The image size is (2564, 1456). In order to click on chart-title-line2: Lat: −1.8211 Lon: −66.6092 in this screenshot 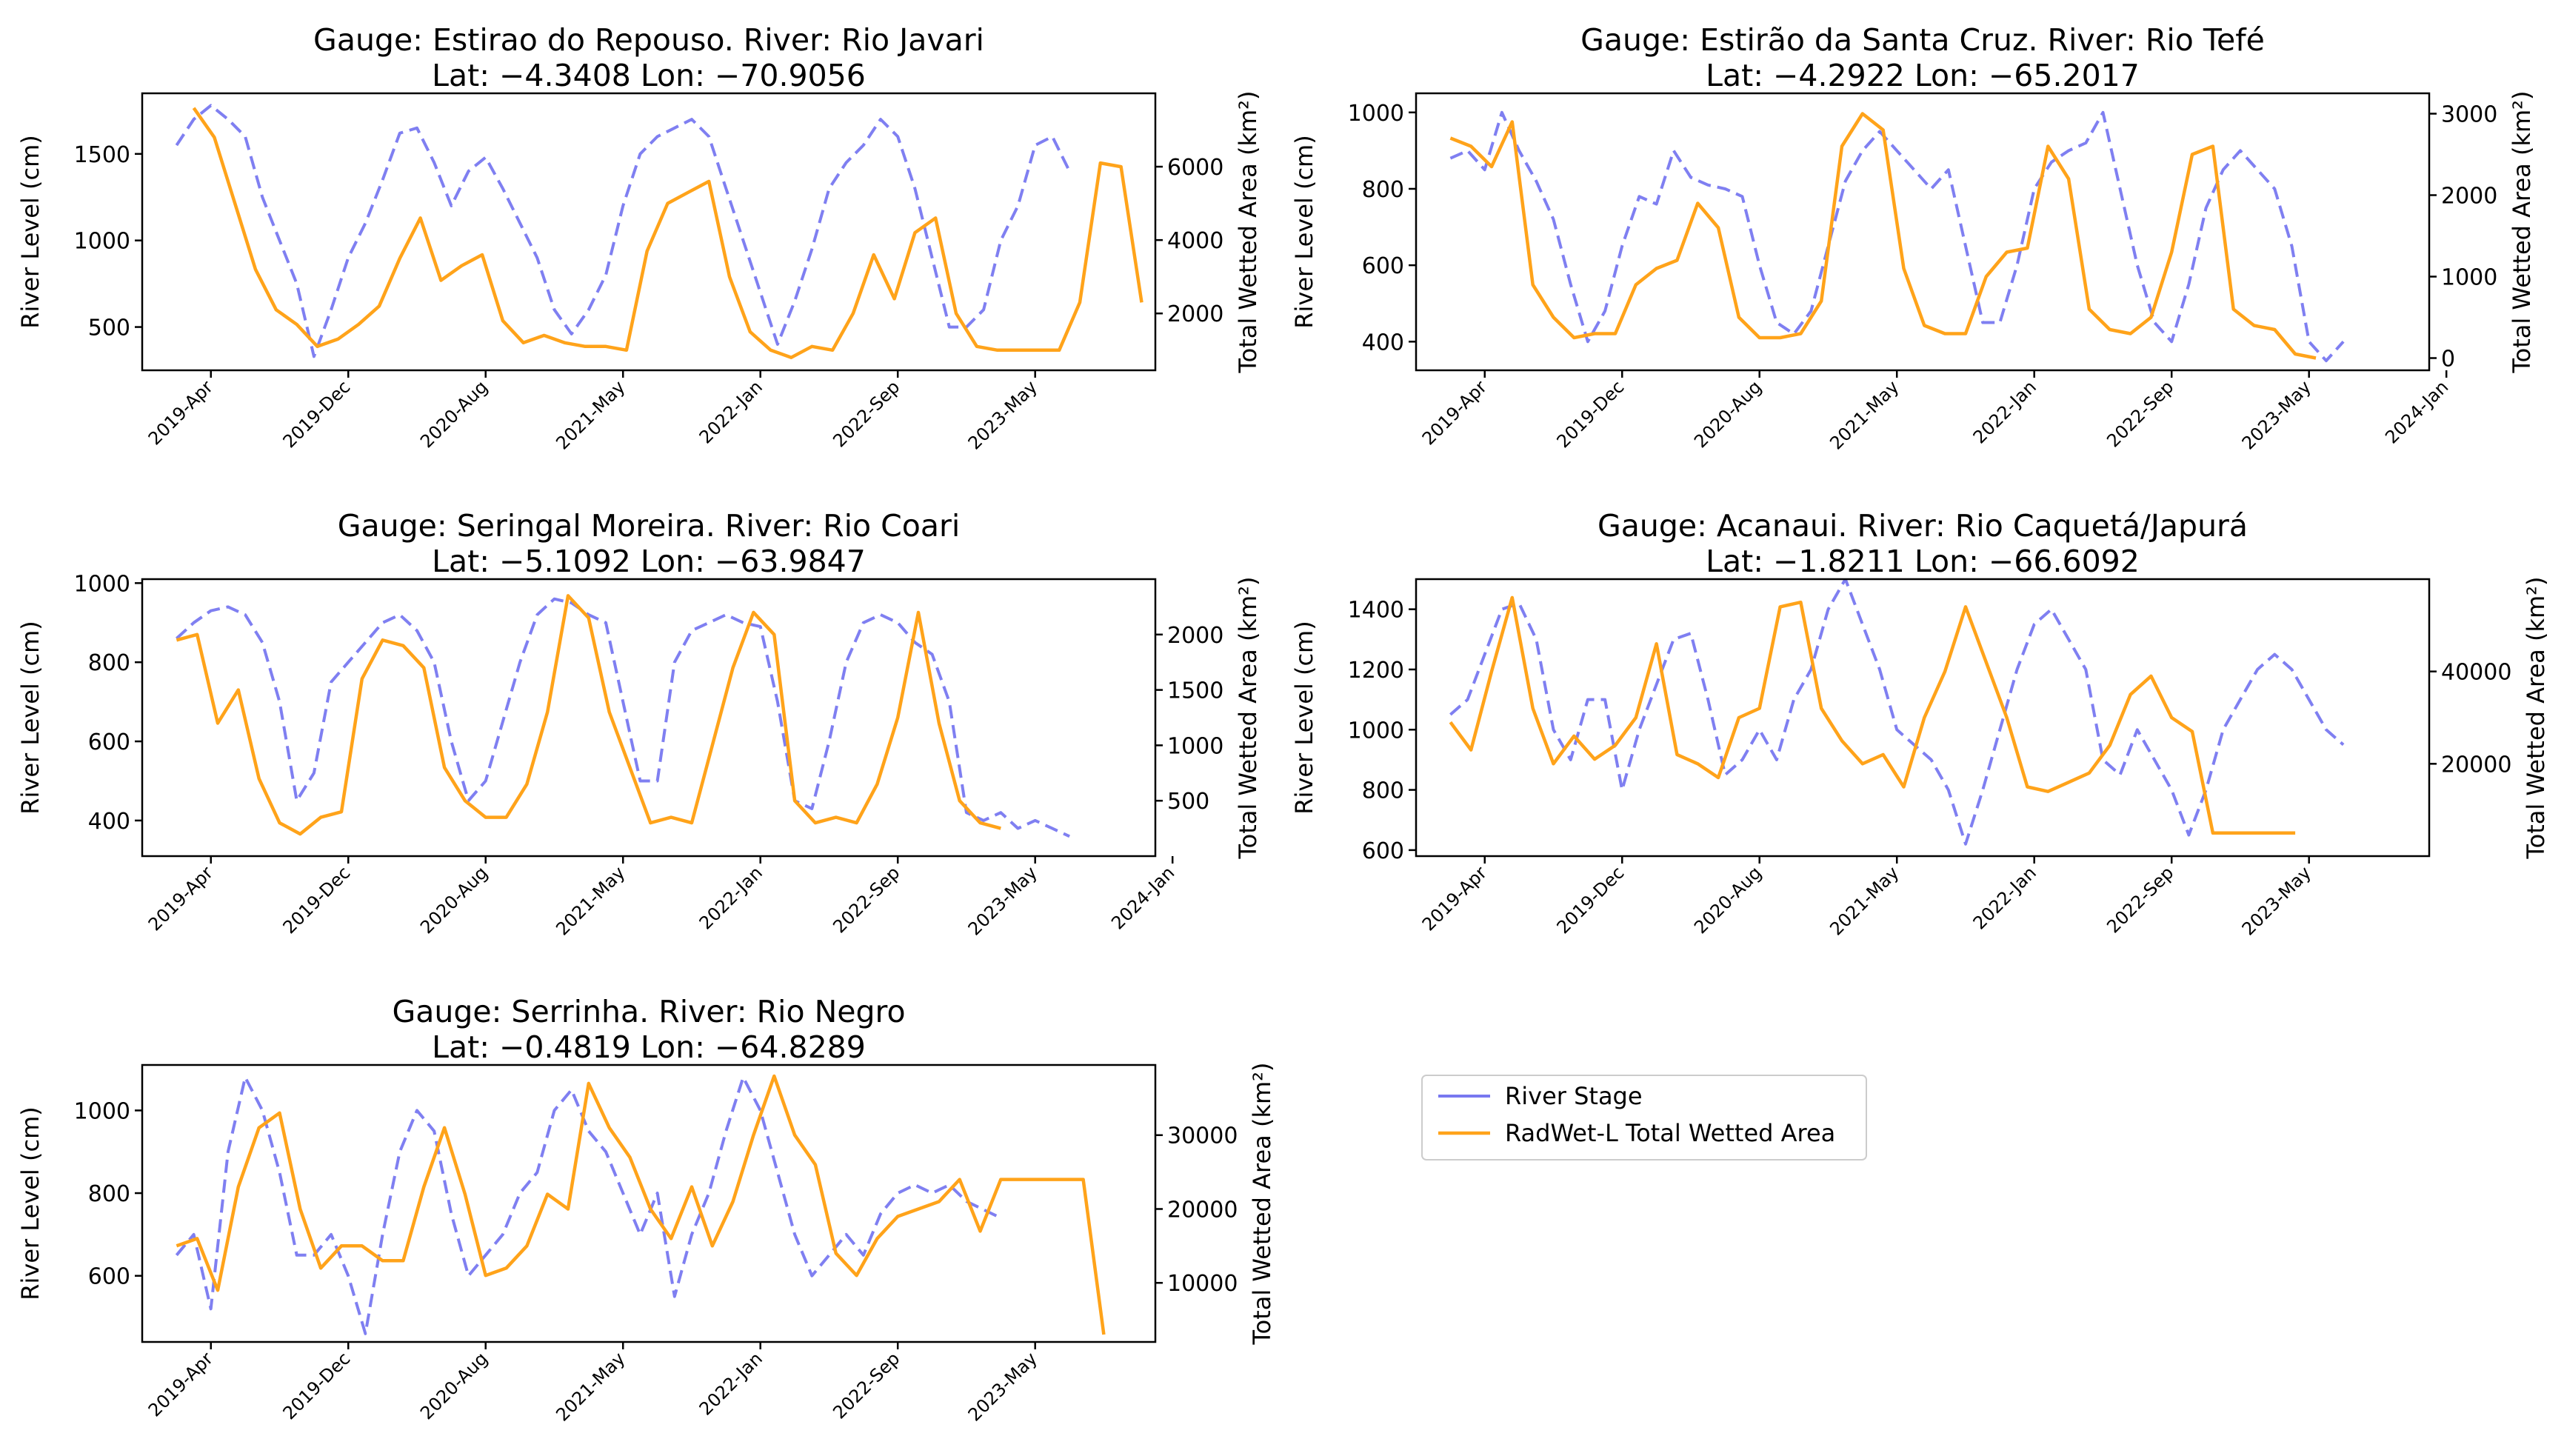, I will do `click(1923, 561)`.